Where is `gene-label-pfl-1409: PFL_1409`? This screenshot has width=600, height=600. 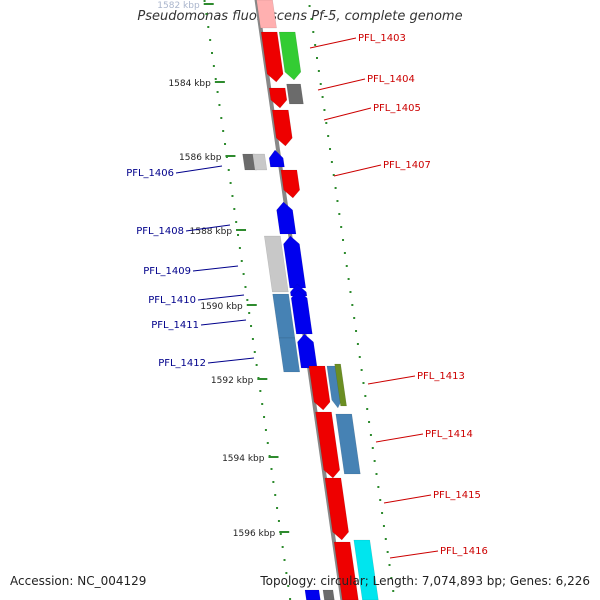
gene-label-pfl-1409: PFL_1409 is located at coordinates (167, 271).